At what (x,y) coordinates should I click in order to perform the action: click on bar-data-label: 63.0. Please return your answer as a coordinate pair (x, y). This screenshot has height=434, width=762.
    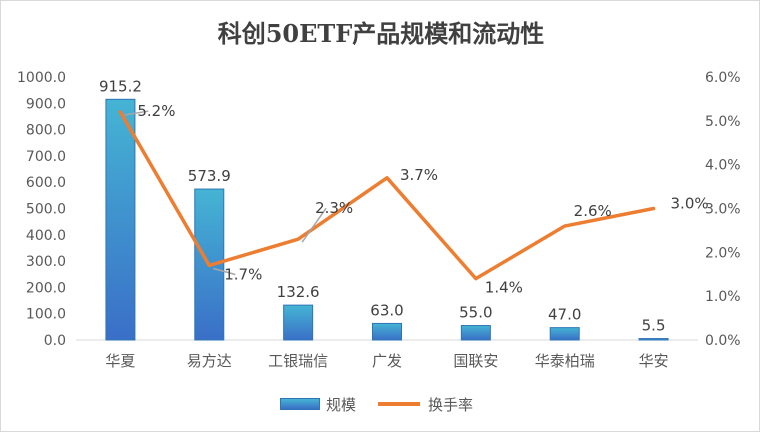
    Looking at the image, I should click on (386, 310).